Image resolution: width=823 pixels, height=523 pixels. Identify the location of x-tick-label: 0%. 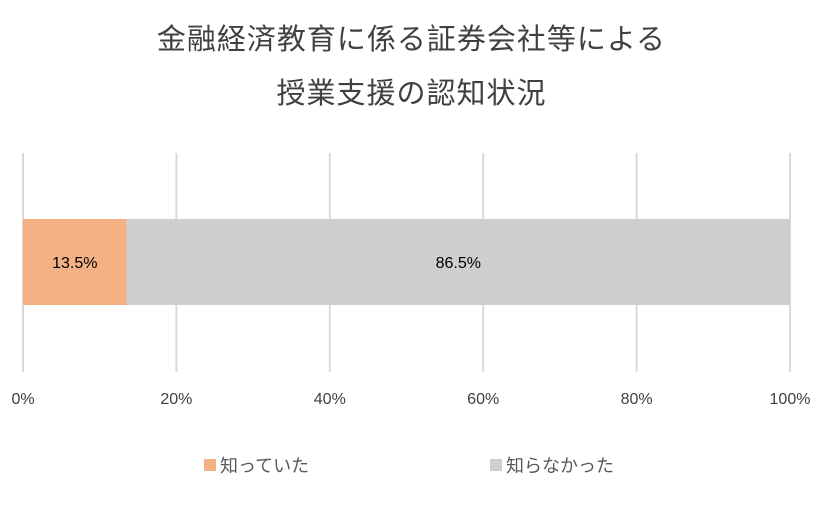
(22, 399).